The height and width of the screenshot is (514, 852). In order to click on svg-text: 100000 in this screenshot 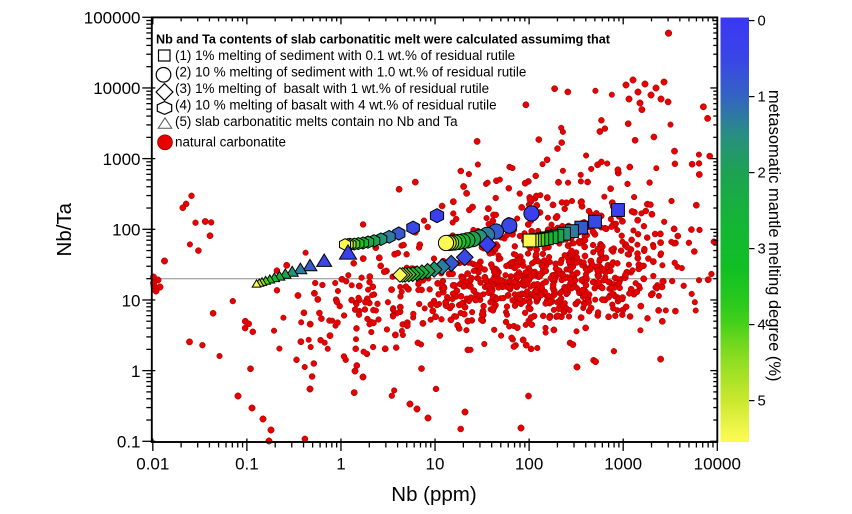, I will do `click(112, 18)`.